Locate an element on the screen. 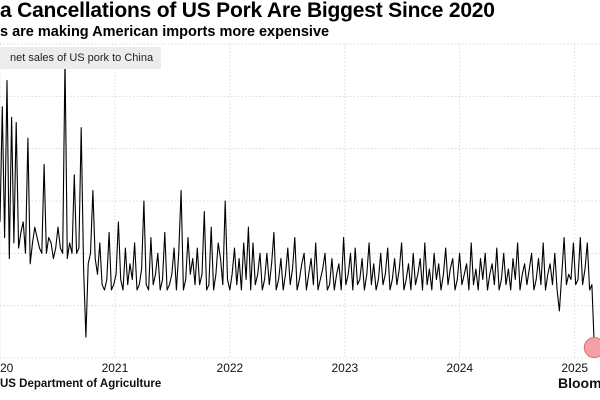 The image size is (600, 400). legend-label: net sales of US pork to China is located at coordinates (82, 58).